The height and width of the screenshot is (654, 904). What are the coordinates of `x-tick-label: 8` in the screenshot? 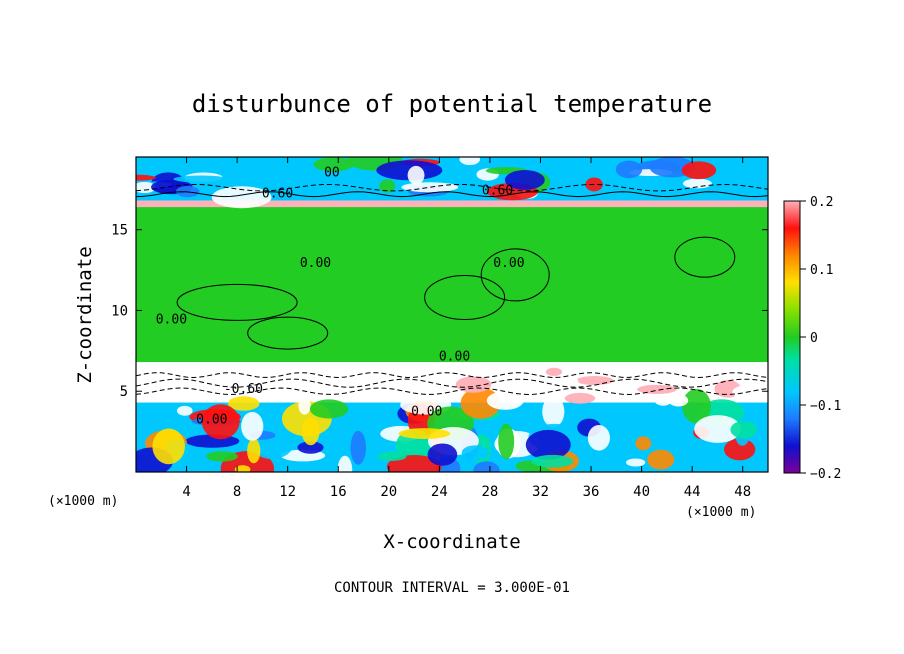 It's located at (237, 492).